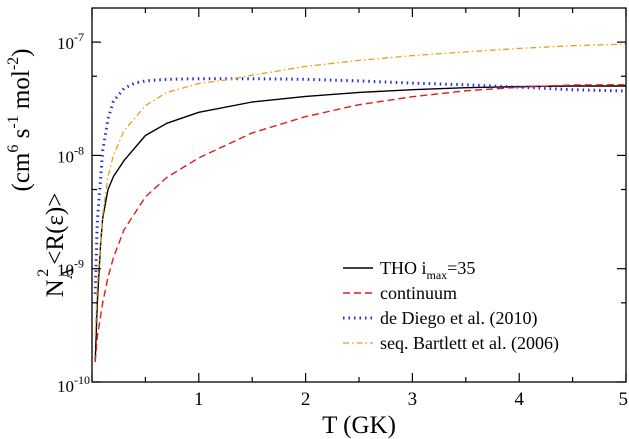  What do you see at coordinates (13, 149) in the screenshot?
I see `y-label-exp-6: 6` at bounding box center [13, 149].